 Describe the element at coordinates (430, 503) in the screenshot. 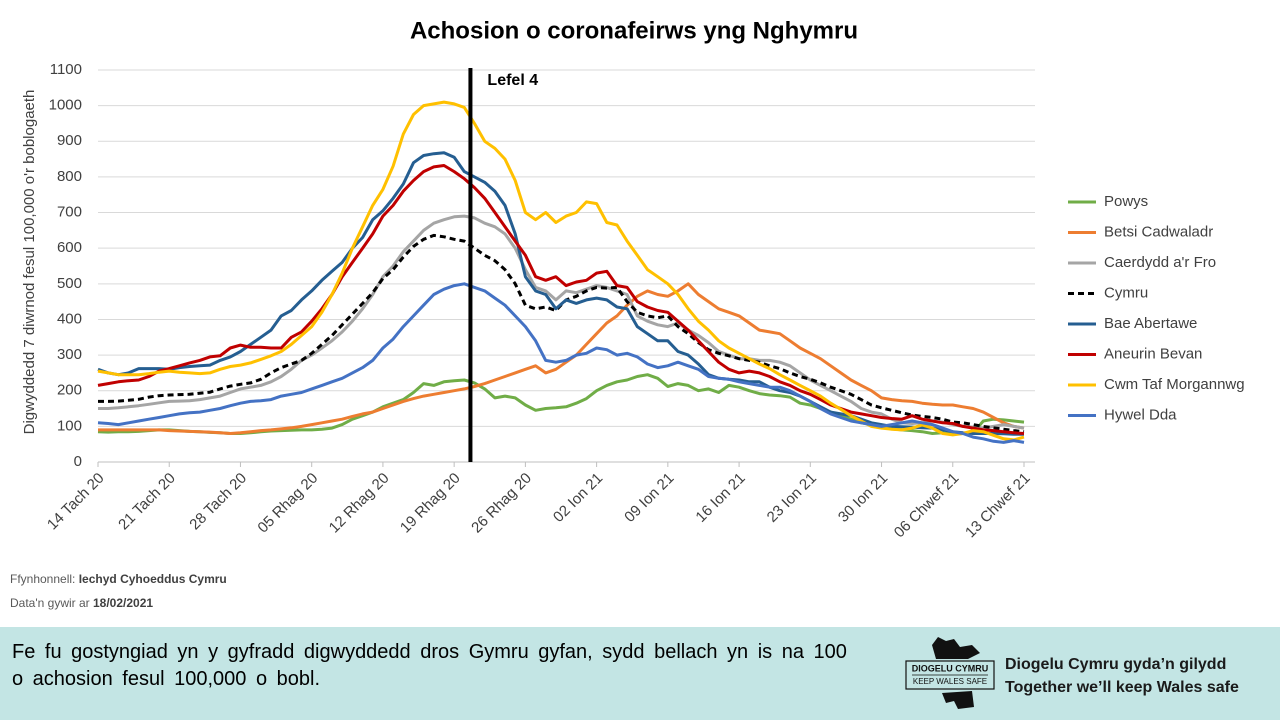

I see `x-tick-label: 19 Rhag 20` at that location.